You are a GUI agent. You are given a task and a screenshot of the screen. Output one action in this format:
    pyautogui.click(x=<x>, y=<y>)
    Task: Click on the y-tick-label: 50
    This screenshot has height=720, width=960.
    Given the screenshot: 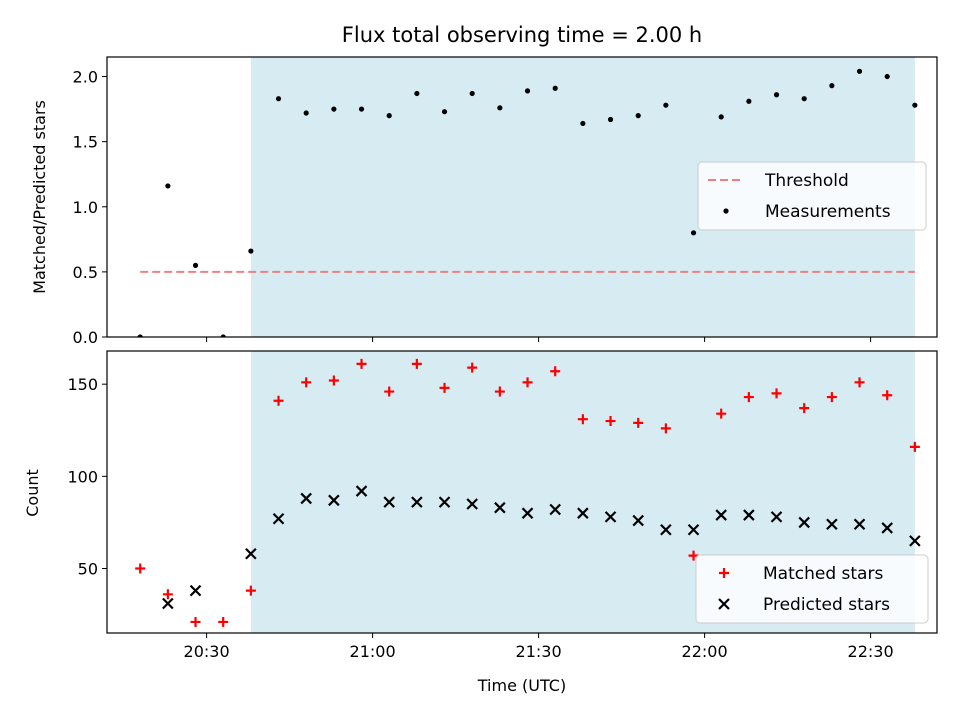 What is the action you would take?
    pyautogui.click(x=88, y=568)
    